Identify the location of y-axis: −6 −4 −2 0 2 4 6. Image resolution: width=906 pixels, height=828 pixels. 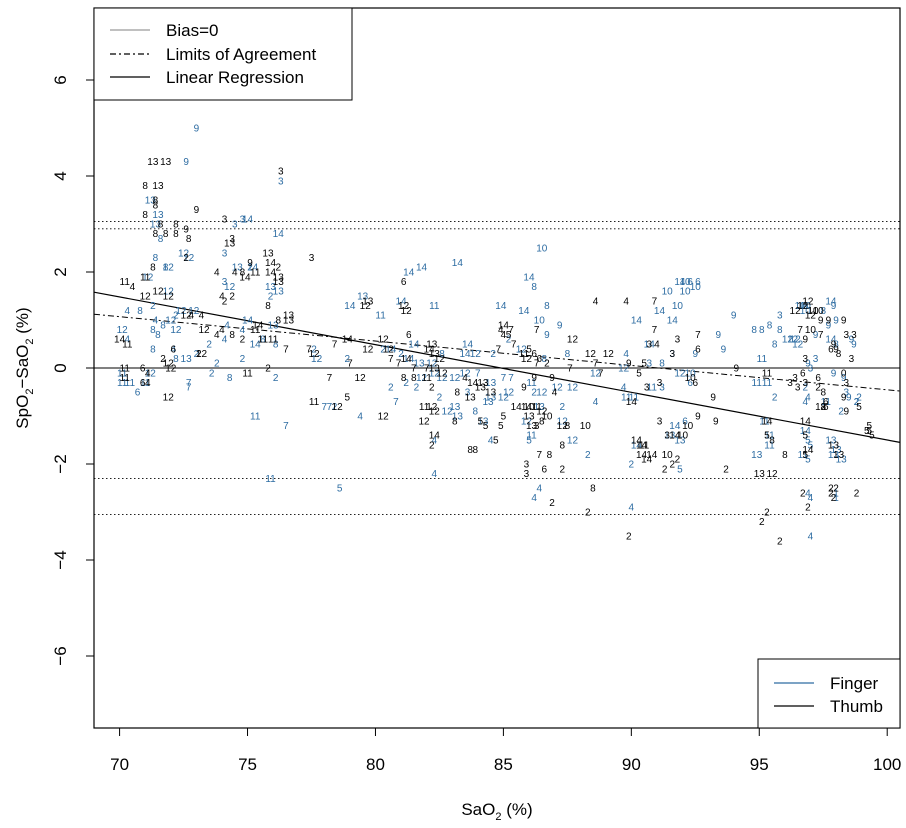
(72, 370).